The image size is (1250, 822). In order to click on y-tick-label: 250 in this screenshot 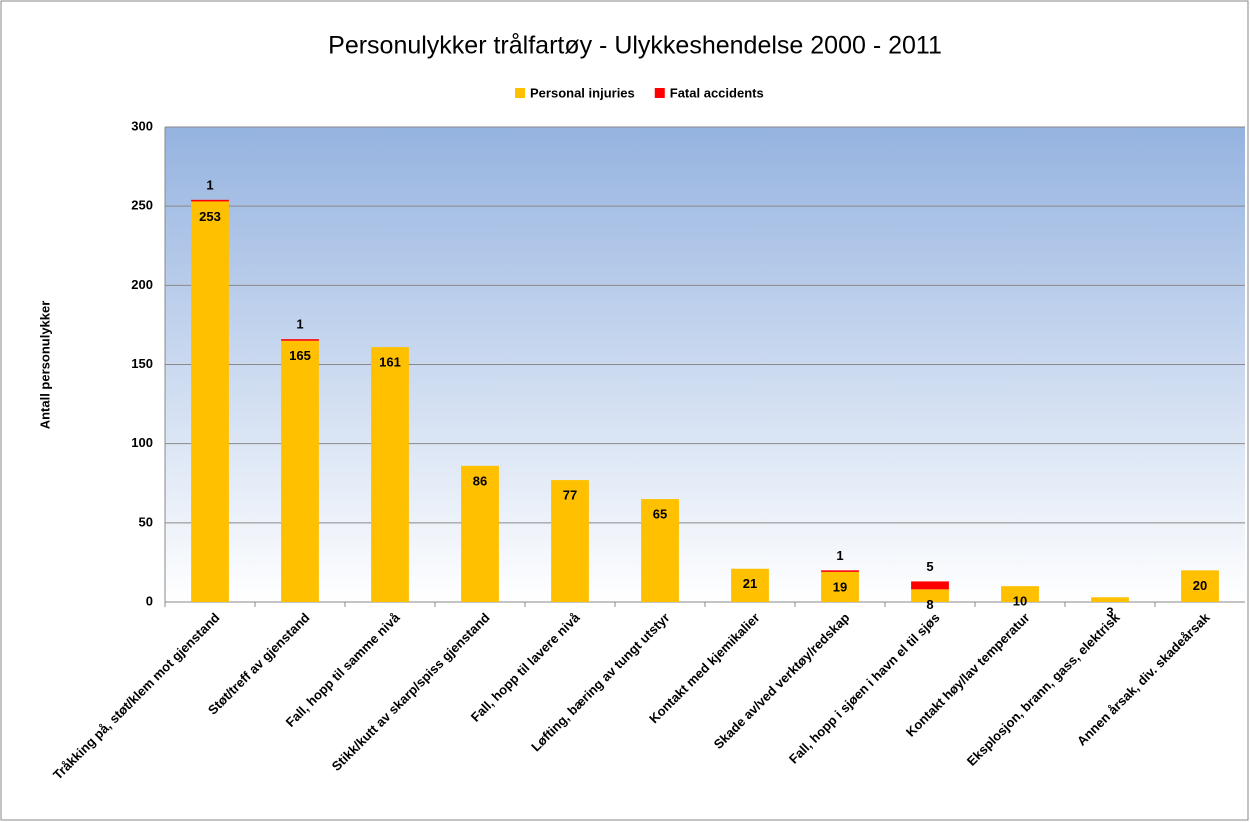, I will do `click(142, 205)`.